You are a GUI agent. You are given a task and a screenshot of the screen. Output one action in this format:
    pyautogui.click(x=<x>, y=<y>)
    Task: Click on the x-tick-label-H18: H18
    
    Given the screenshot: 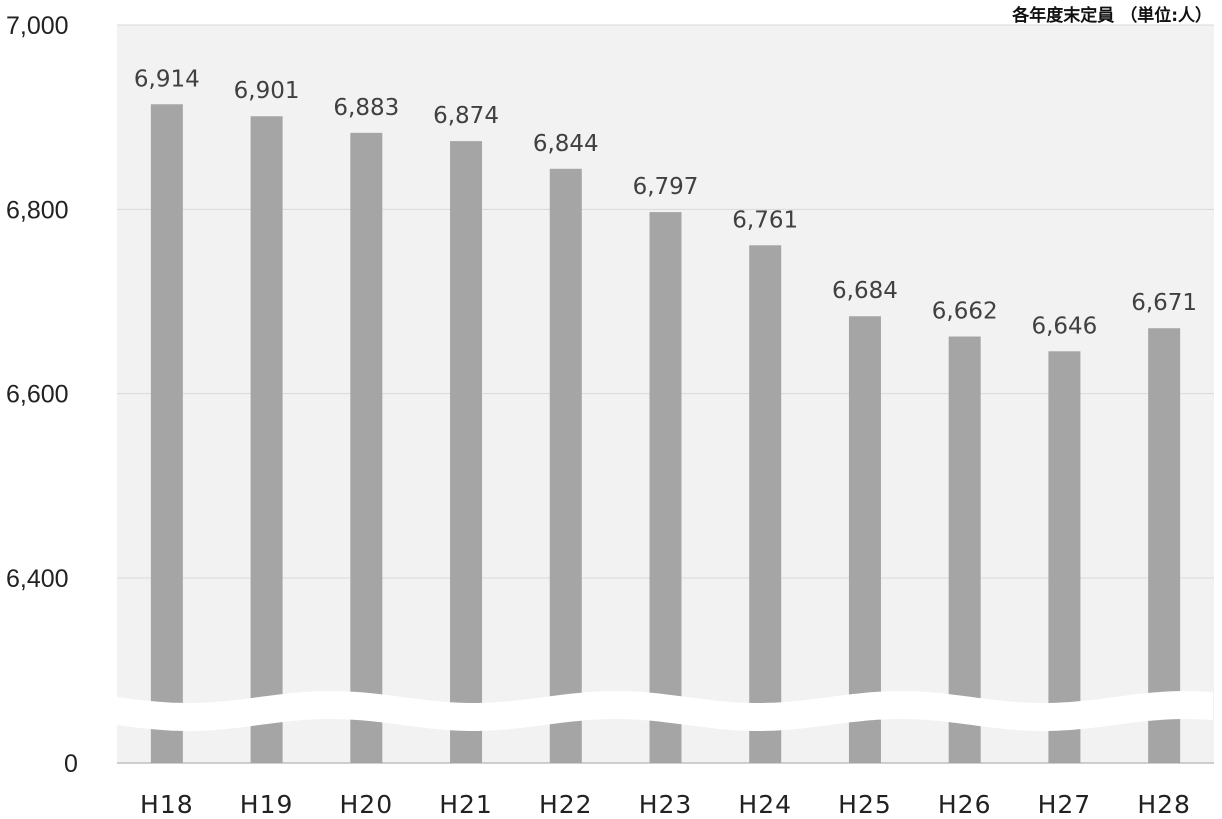 What is the action you would take?
    pyautogui.click(x=167, y=804)
    